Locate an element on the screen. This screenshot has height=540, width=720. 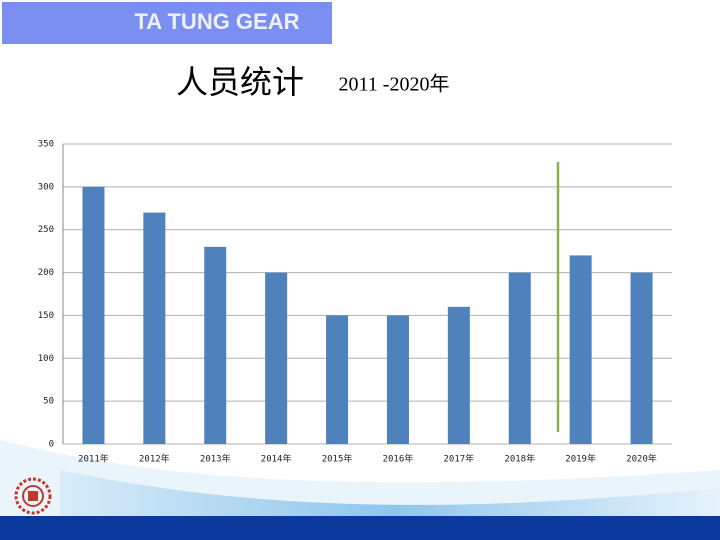
x-tick-label: 2015年 is located at coordinates (337, 459).